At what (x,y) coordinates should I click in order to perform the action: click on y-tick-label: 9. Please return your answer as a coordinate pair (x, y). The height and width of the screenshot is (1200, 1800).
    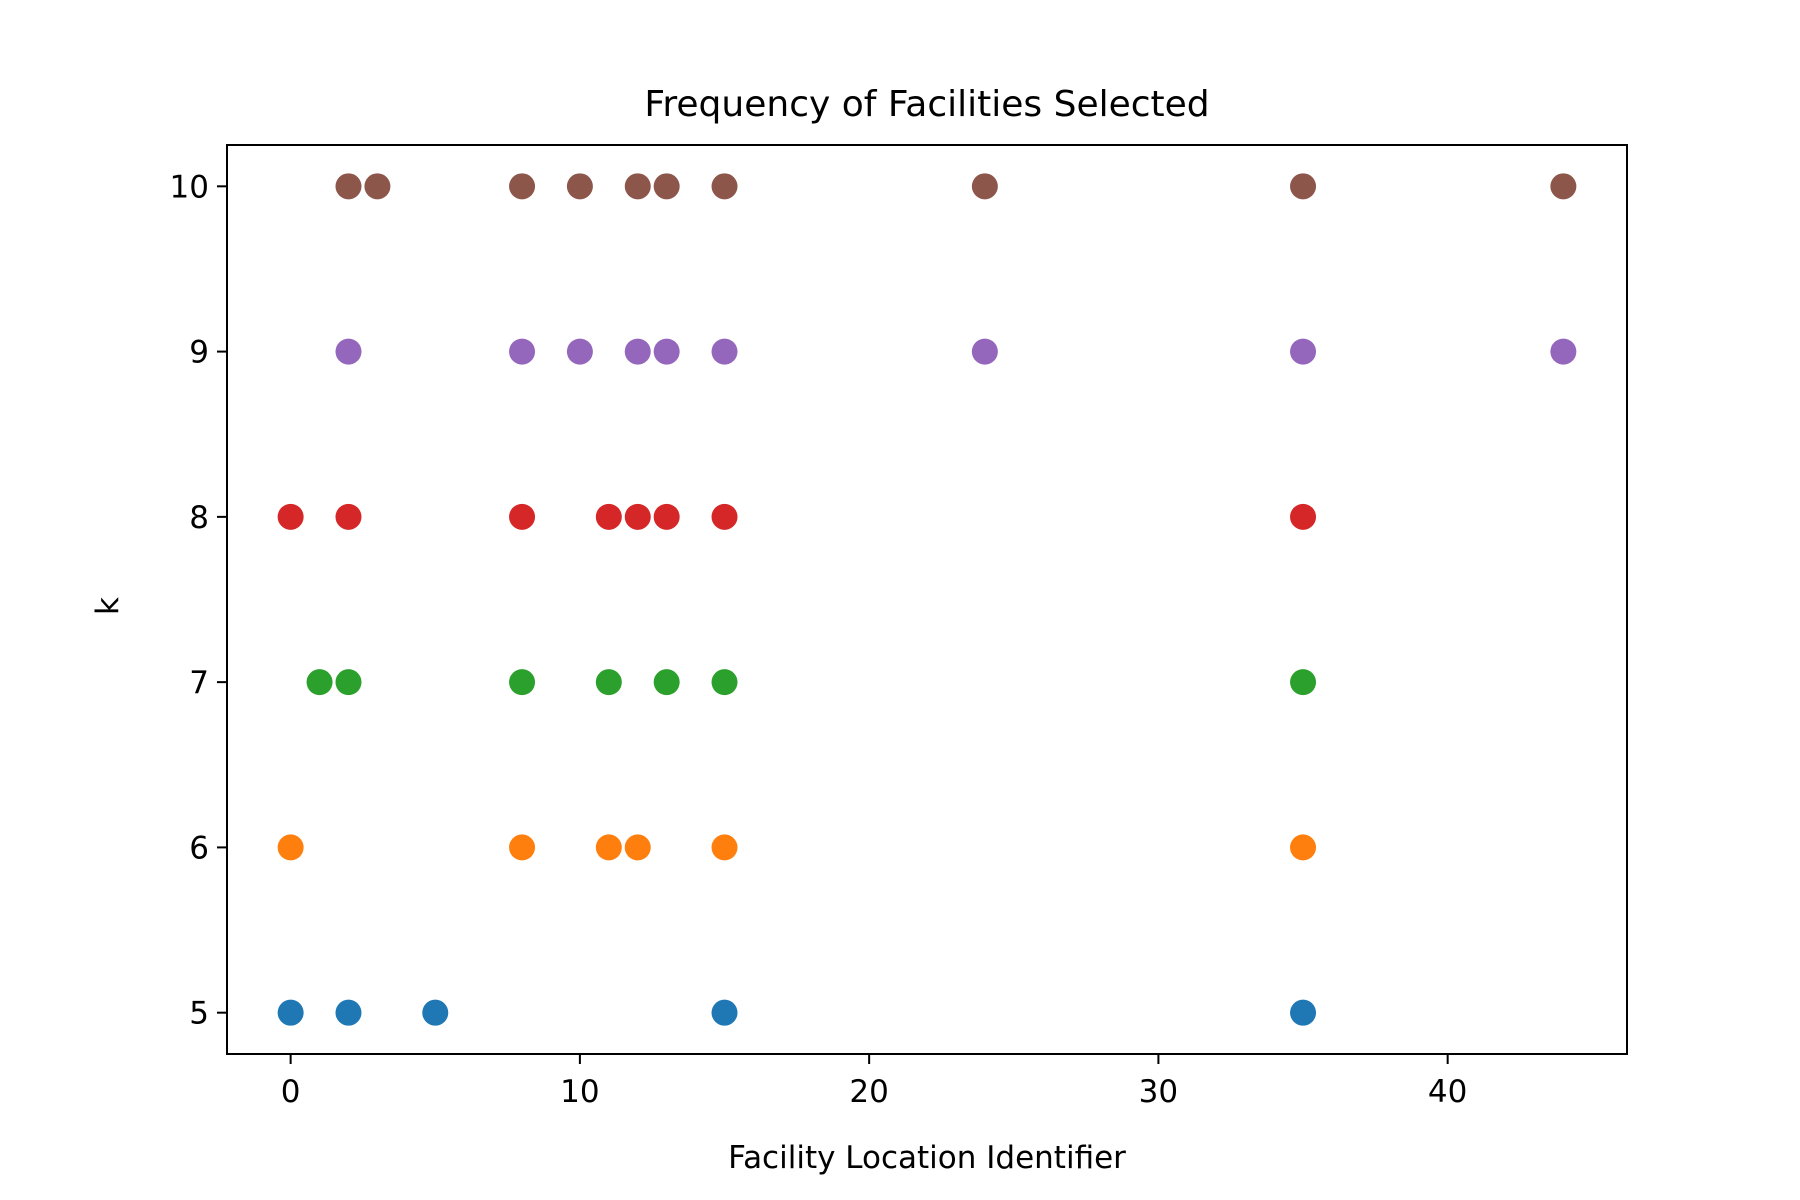
    Looking at the image, I should click on (199, 353).